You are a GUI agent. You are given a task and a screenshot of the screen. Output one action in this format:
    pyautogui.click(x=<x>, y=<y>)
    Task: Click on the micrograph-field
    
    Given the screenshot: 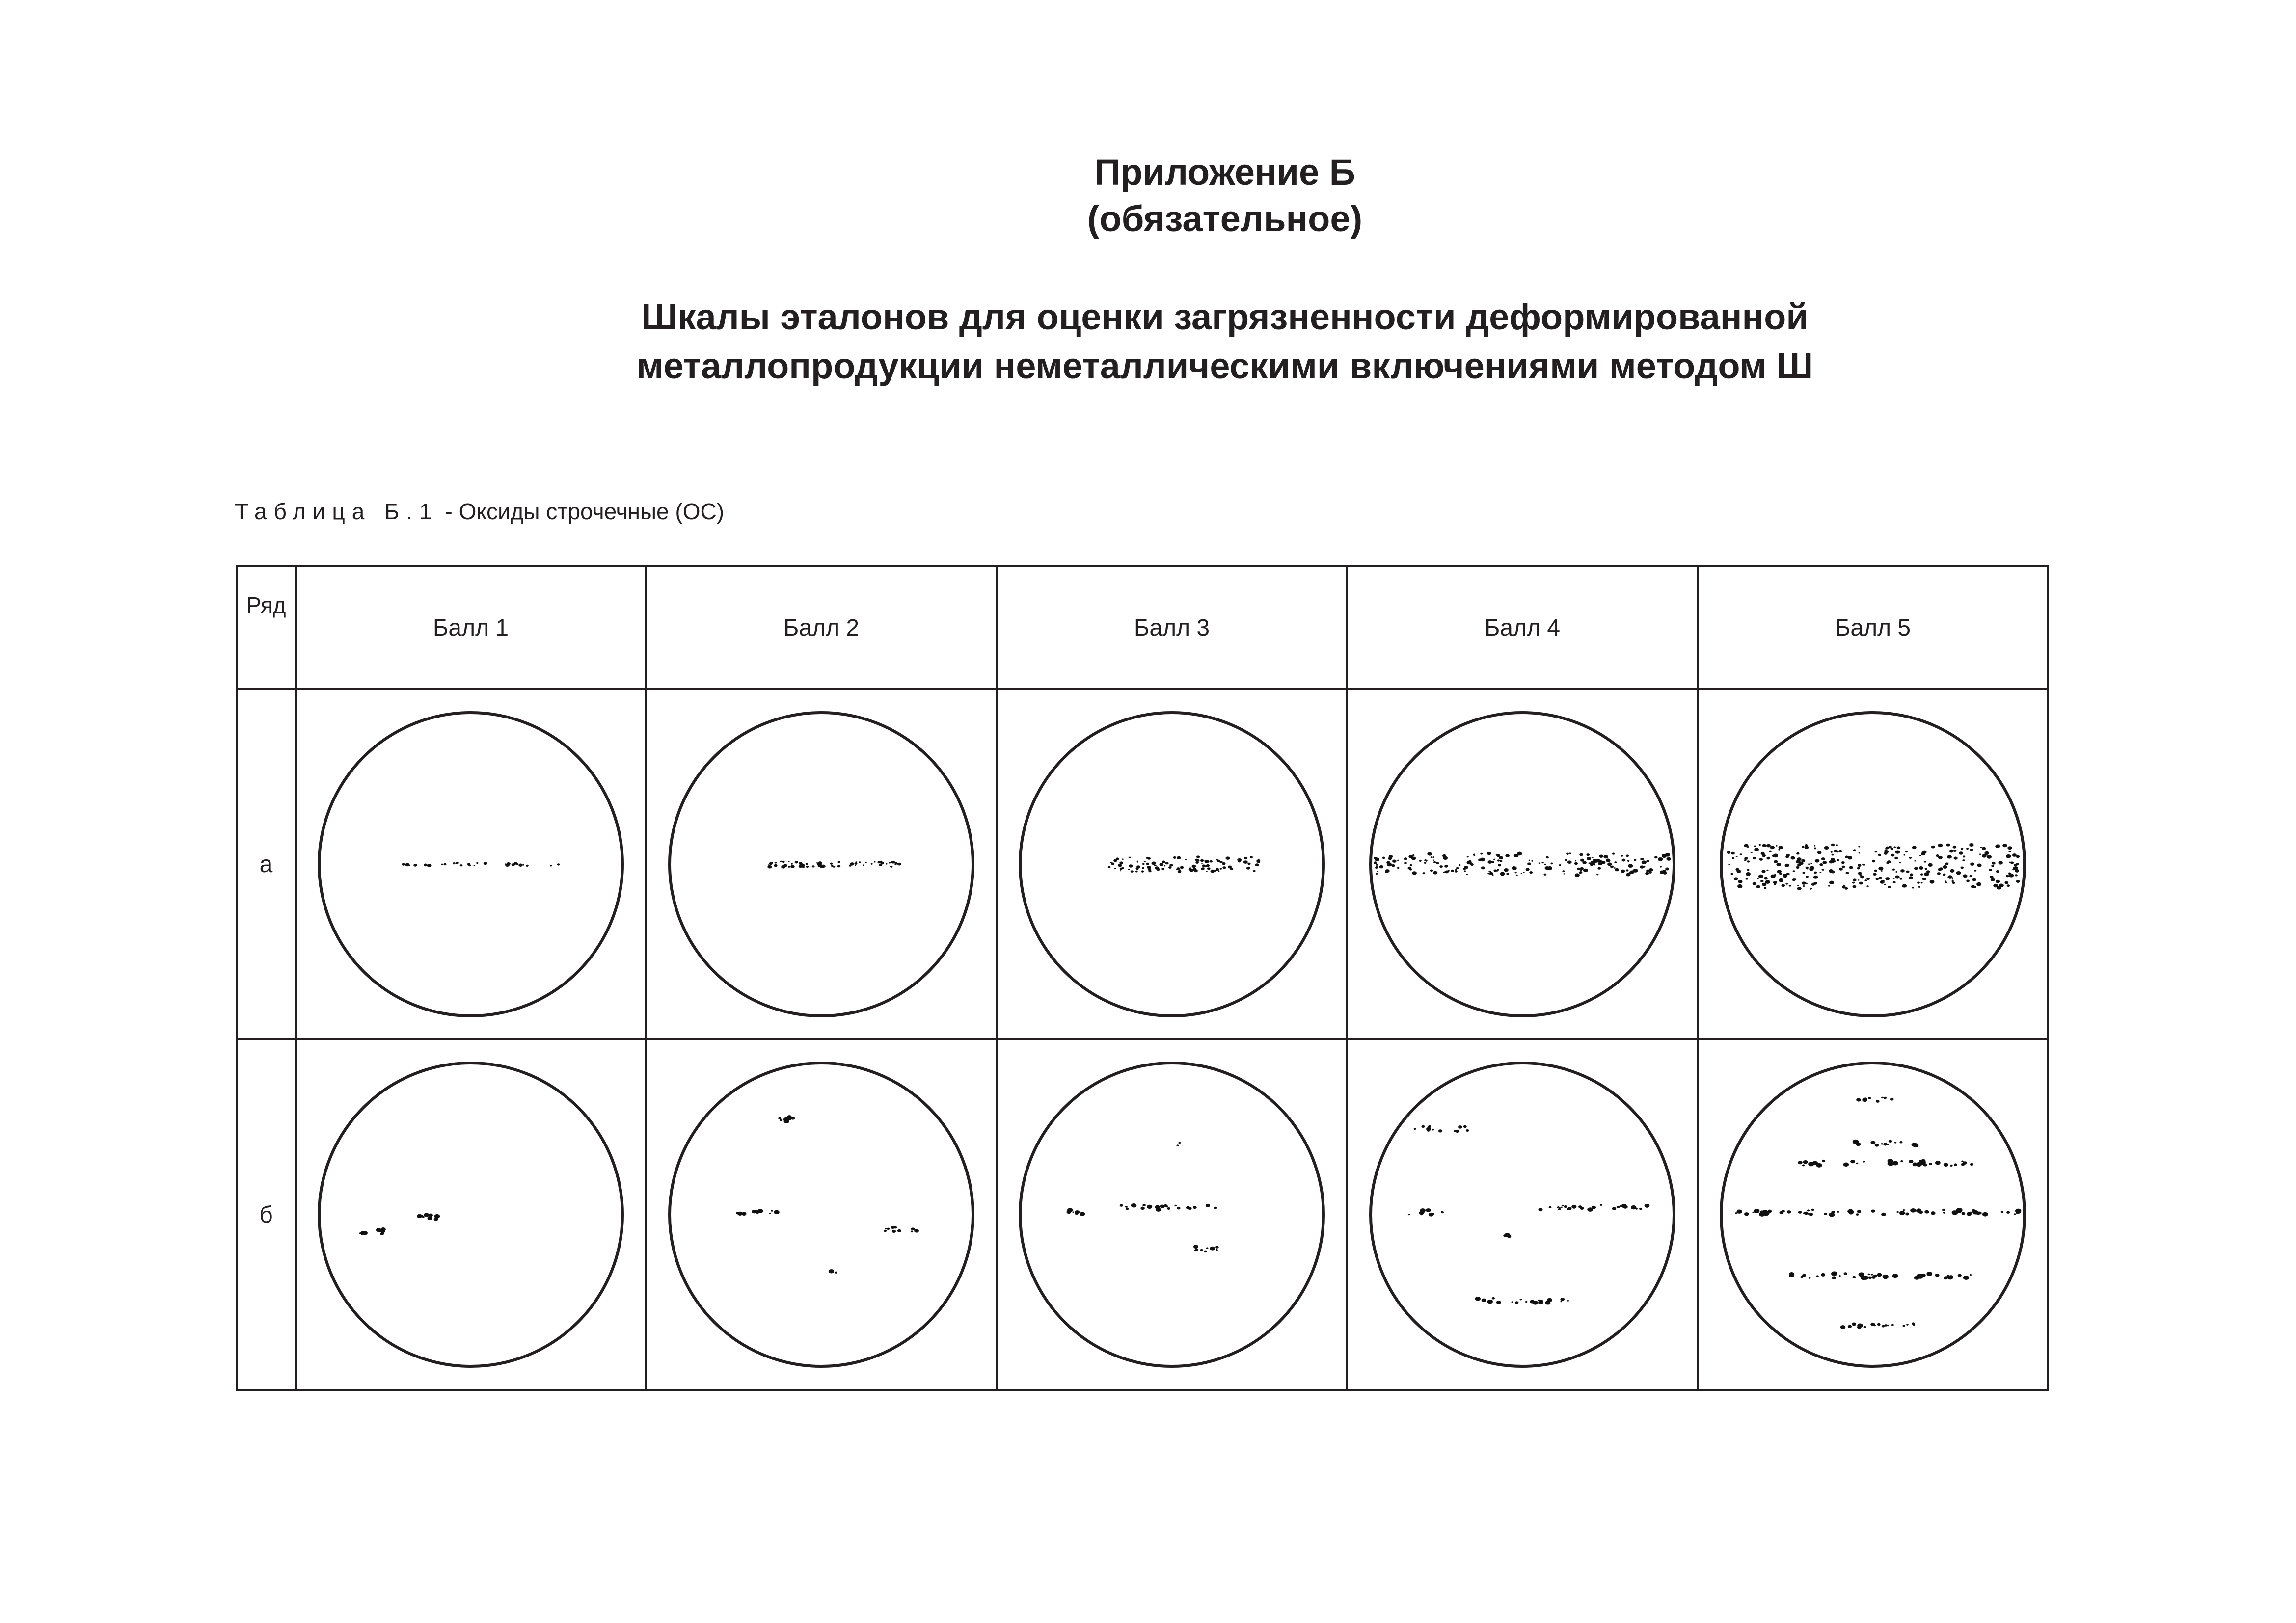 What is the action you would take?
    pyautogui.click(x=471, y=1215)
    